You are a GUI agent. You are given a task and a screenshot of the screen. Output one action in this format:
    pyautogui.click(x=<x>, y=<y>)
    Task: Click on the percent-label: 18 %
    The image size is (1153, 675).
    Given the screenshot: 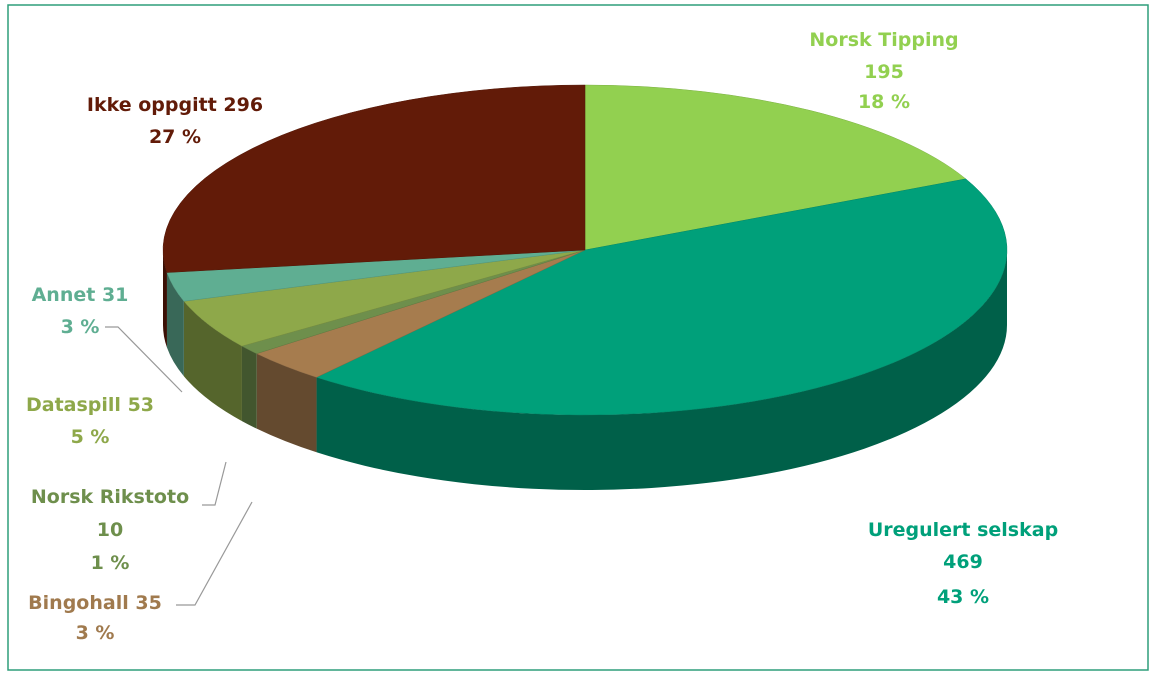 What is the action you would take?
    pyautogui.click(x=884, y=102)
    